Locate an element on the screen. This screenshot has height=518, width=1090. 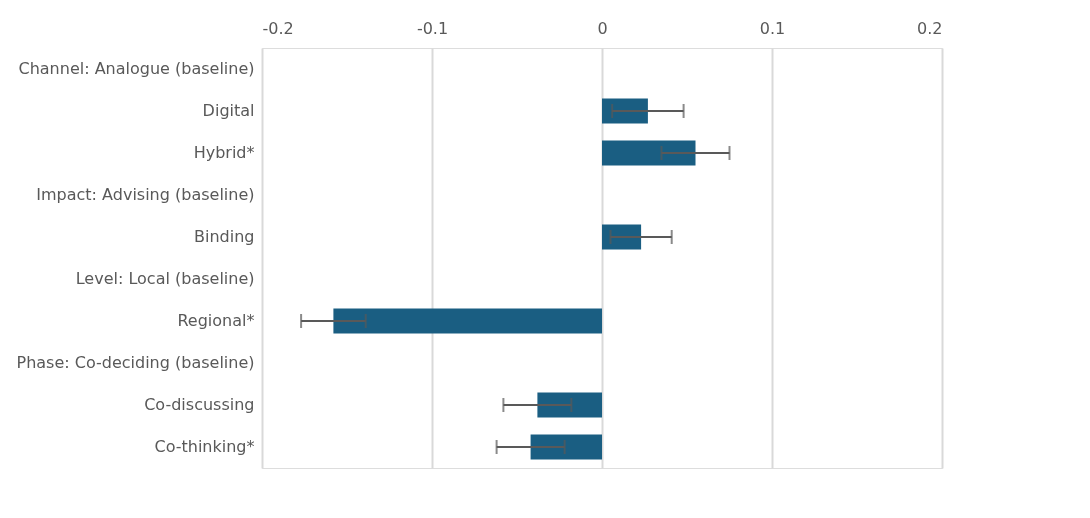
y-tick-label: Level: Local (baseline) is located at coordinates (165, 278).